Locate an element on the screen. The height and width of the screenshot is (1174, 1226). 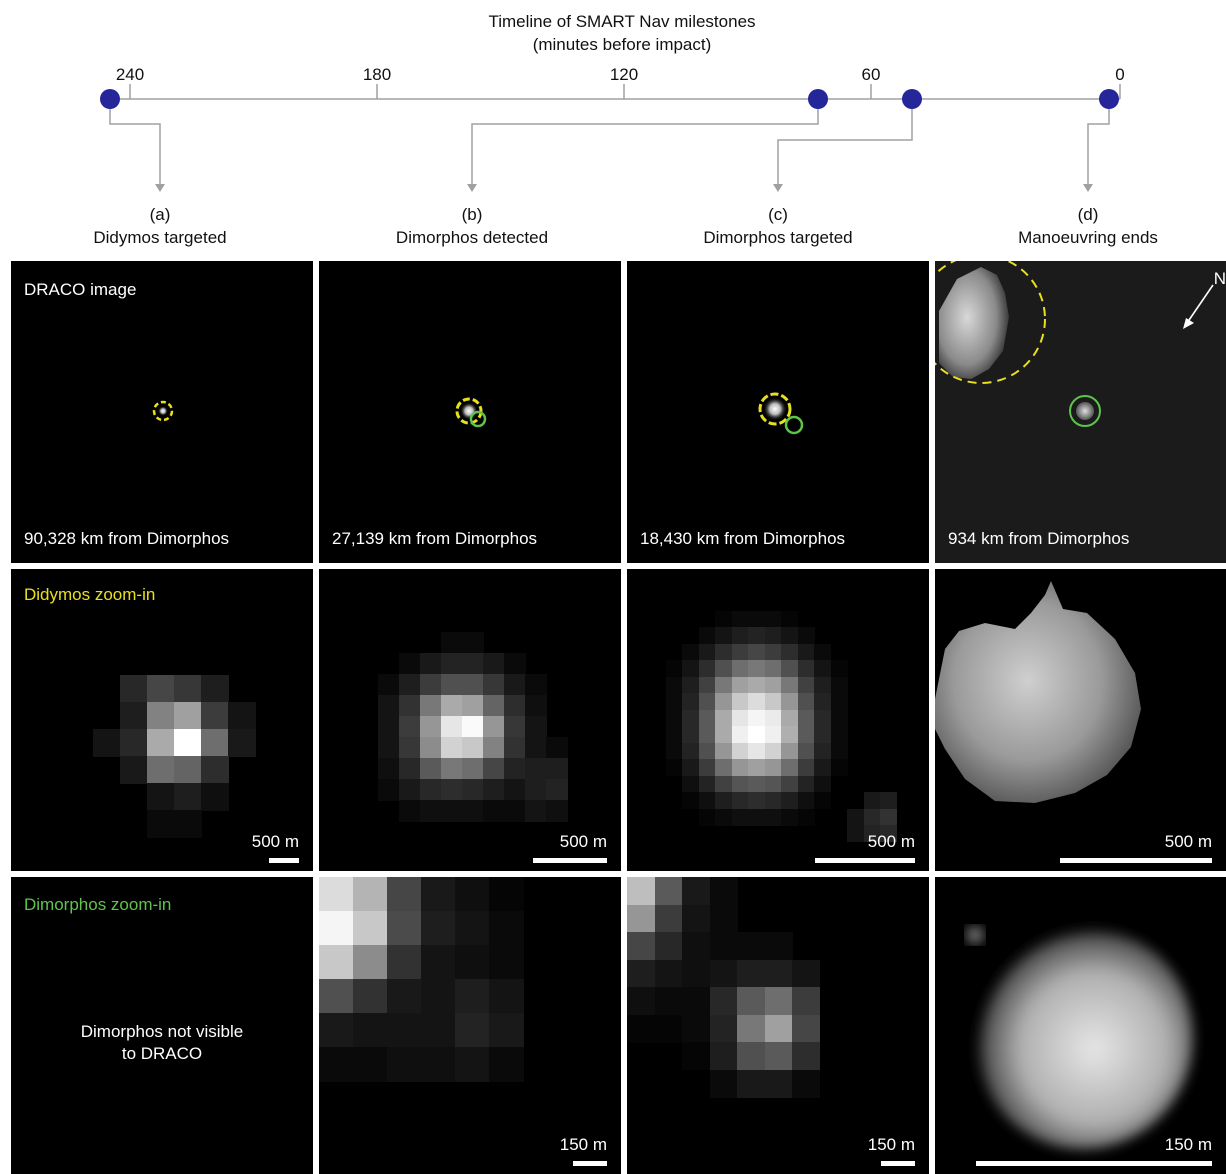
scale-label: 500 m is located at coordinates (275, 841).